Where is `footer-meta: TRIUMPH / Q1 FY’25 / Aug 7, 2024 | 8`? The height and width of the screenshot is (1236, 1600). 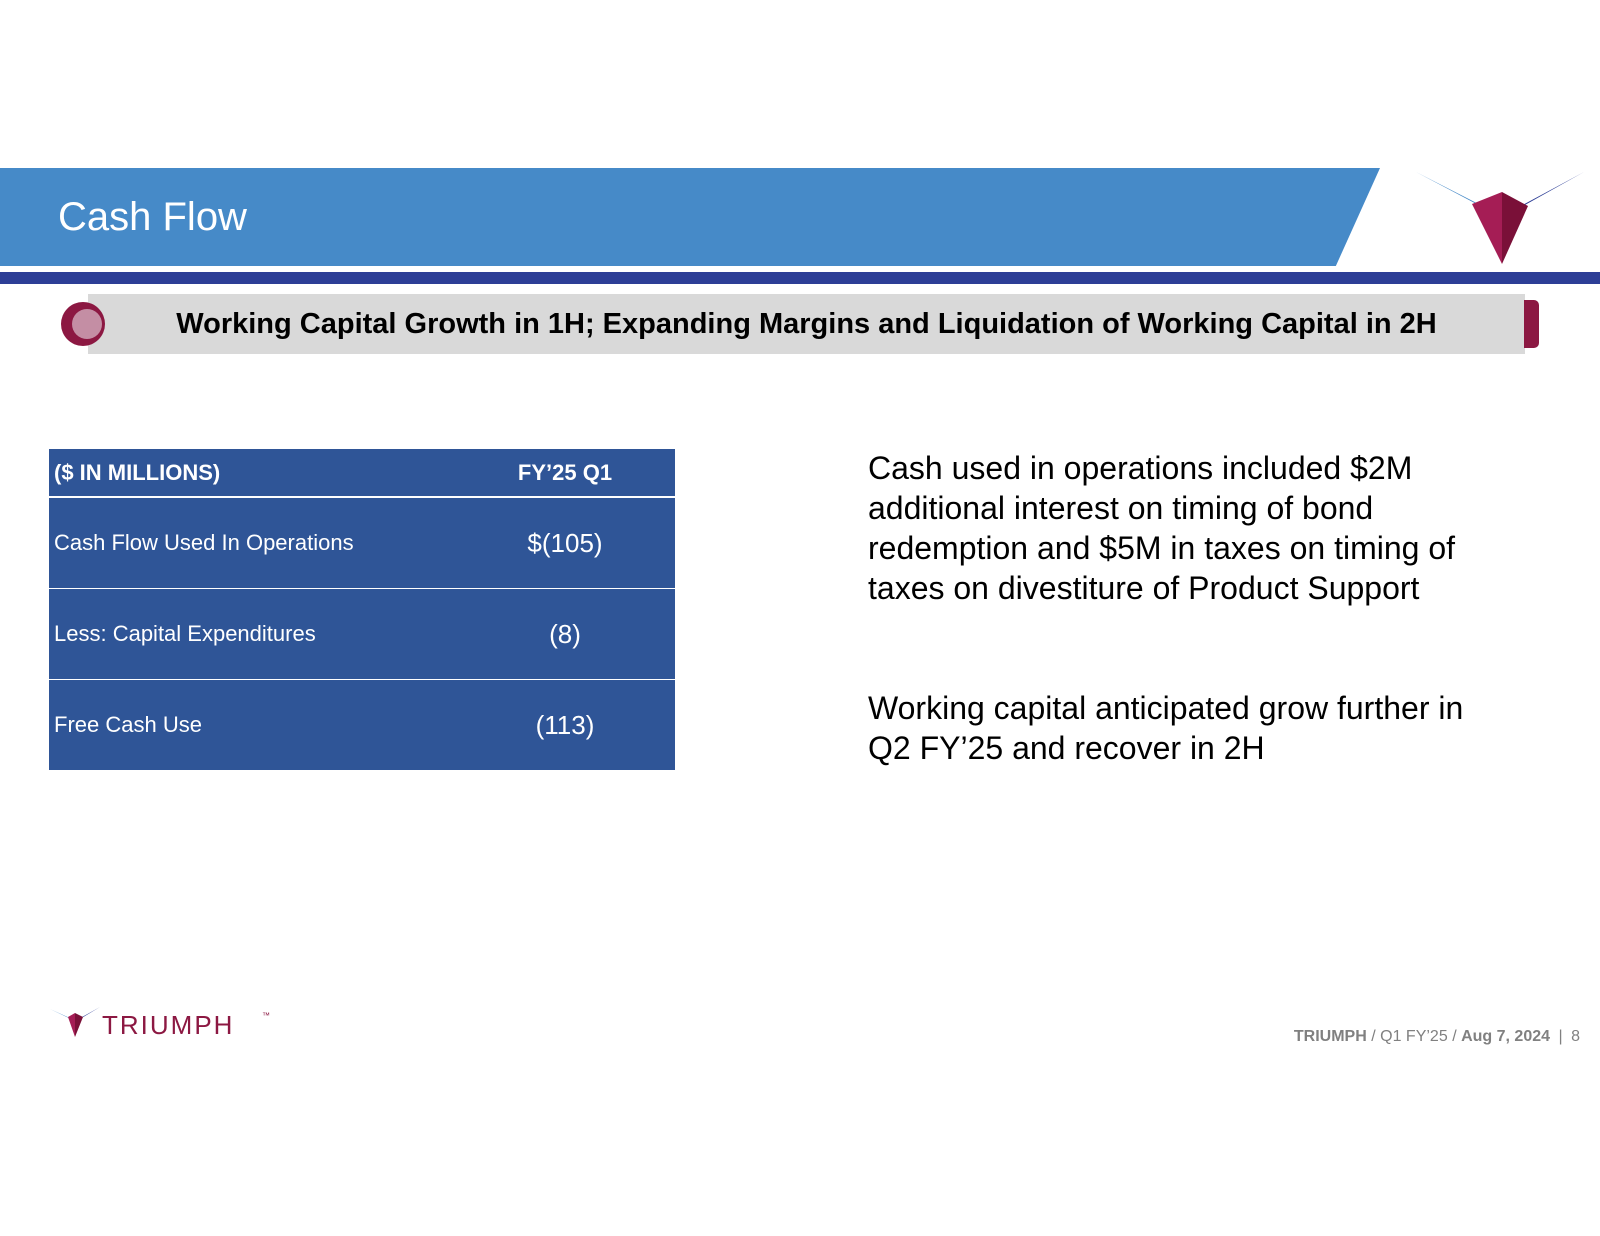
footer-meta: TRIUMPH / Q1 FY’25 / Aug 7, 2024 | 8 is located at coordinates (1437, 1037).